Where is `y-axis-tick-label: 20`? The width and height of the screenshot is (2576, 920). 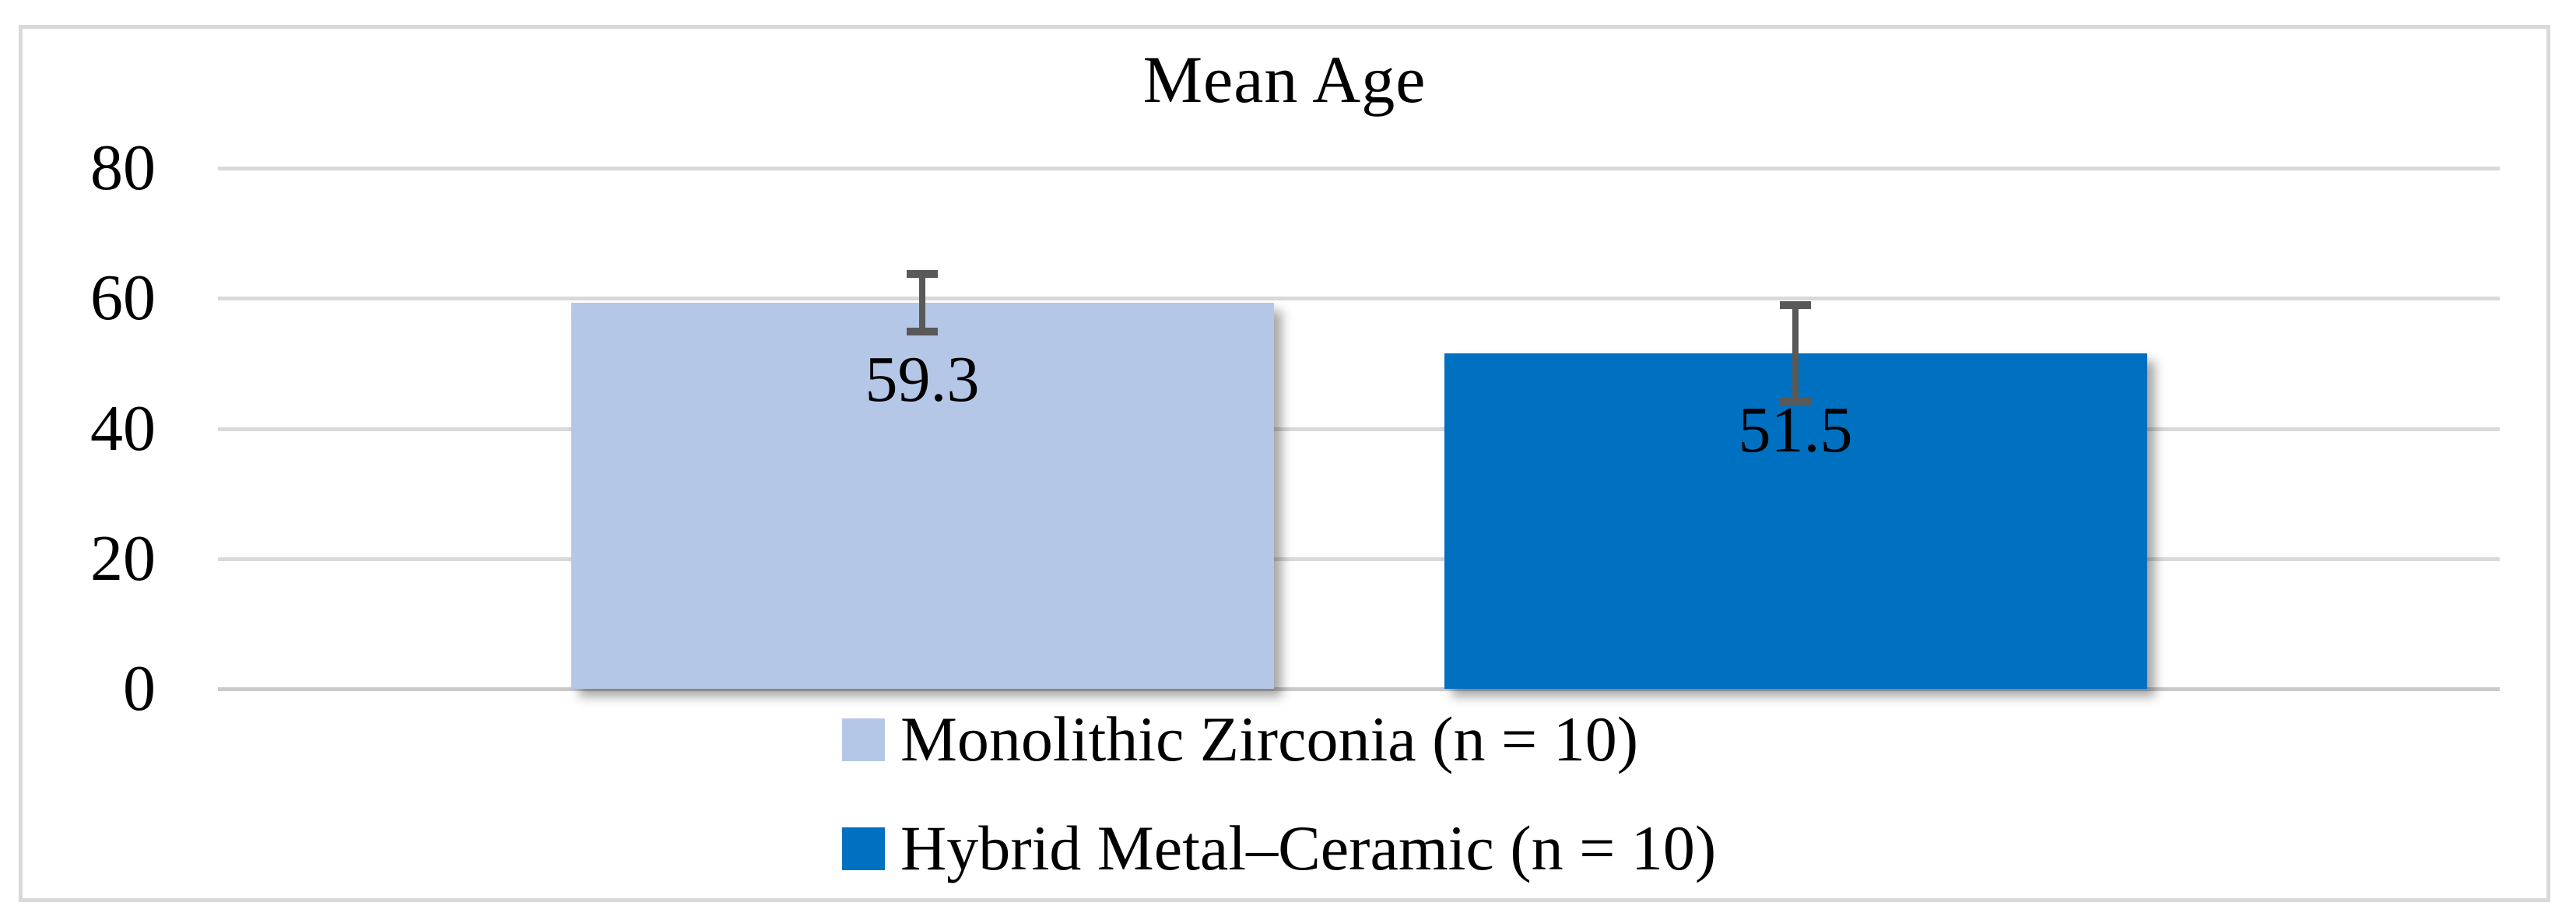 y-axis-tick-label: 20 is located at coordinates (123, 558).